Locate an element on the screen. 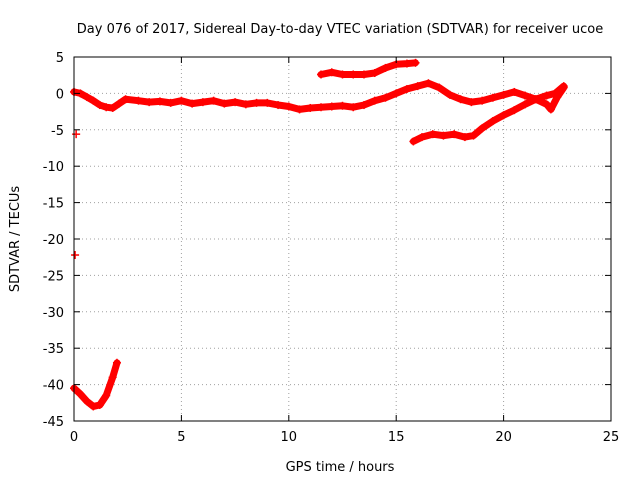 The width and height of the screenshot is (640, 480). y-tick-label: 5 is located at coordinates (60, 58).